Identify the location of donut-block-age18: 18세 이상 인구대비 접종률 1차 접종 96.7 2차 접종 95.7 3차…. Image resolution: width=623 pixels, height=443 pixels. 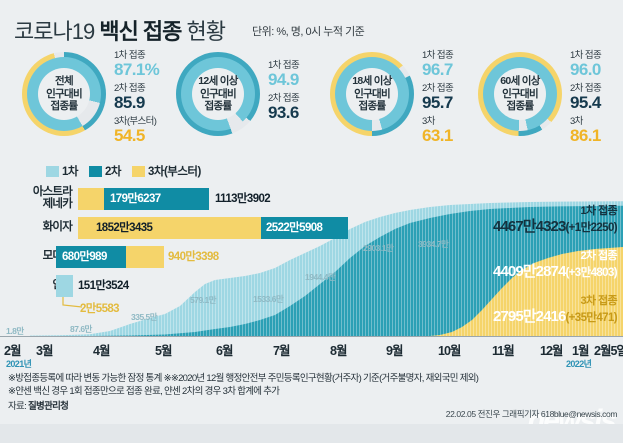
(397, 103).